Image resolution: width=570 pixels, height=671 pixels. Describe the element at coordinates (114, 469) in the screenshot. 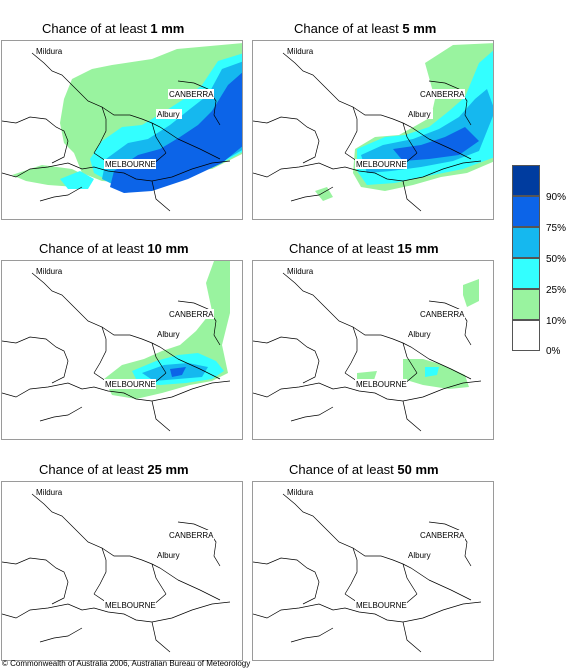

I see `panel-title-25mm: Chance of at least 25 mm` at that location.